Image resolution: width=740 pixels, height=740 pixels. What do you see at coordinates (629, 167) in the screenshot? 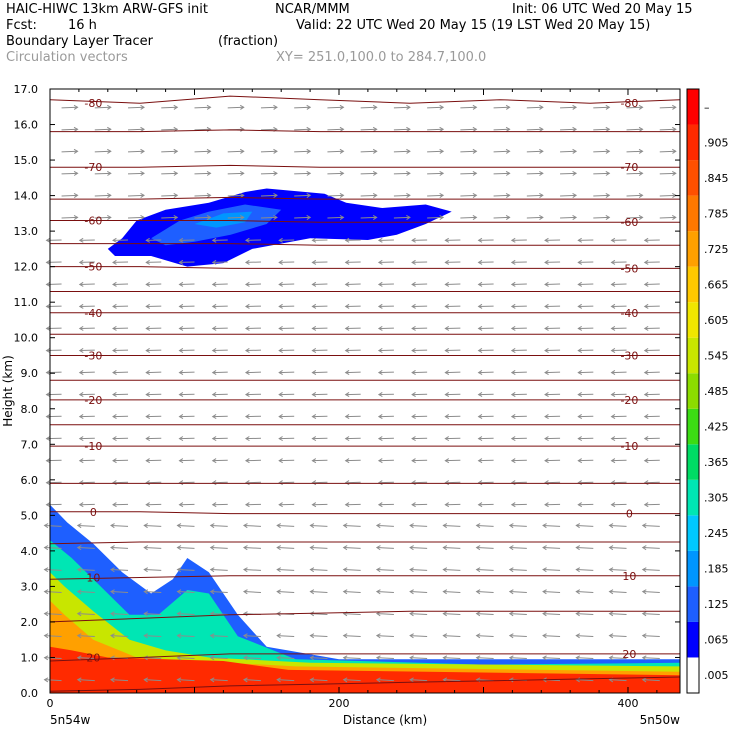
I see `isotherm-label: -70` at bounding box center [629, 167].